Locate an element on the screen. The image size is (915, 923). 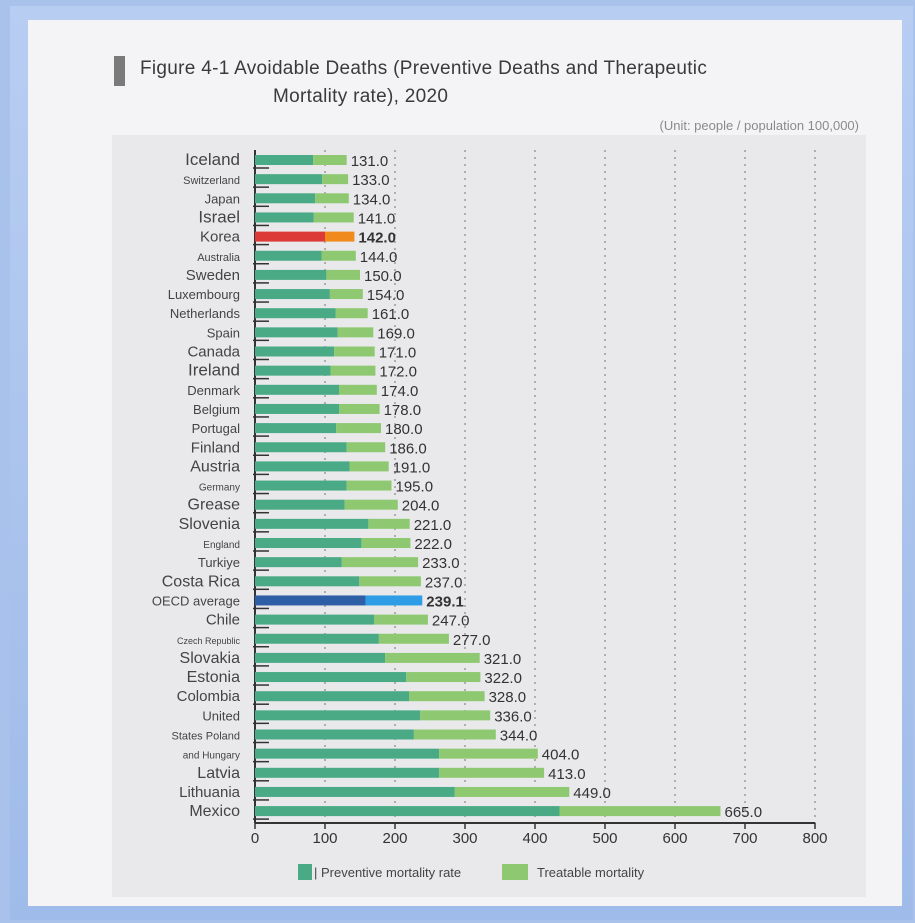
x-tick-label: 500 is located at coordinates (604, 838).